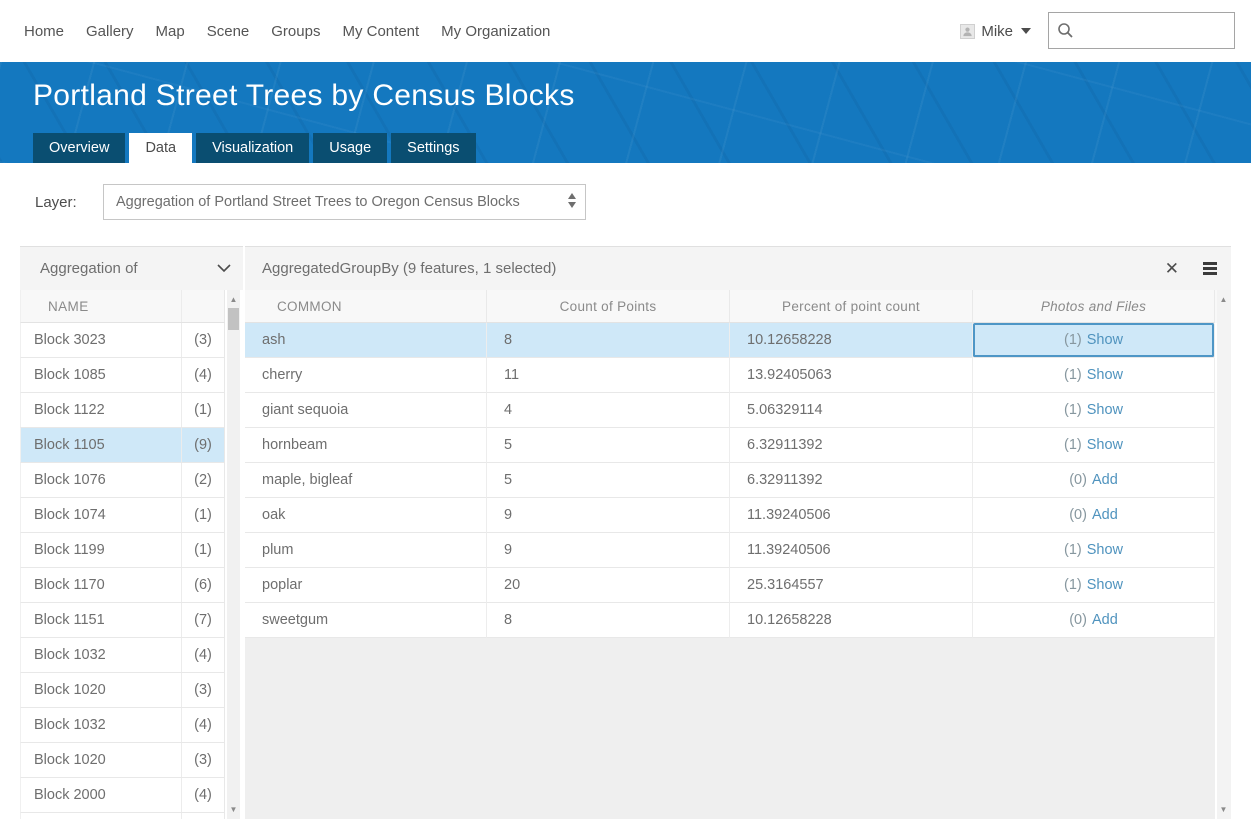  What do you see at coordinates (56, 202) in the screenshot?
I see `layer-label: Layer:` at bounding box center [56, 202].